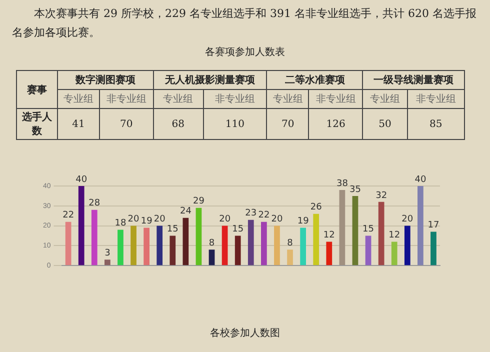 This screenshot has height=352, width=490. I want to click on data-label: 3, so click(107, 253).